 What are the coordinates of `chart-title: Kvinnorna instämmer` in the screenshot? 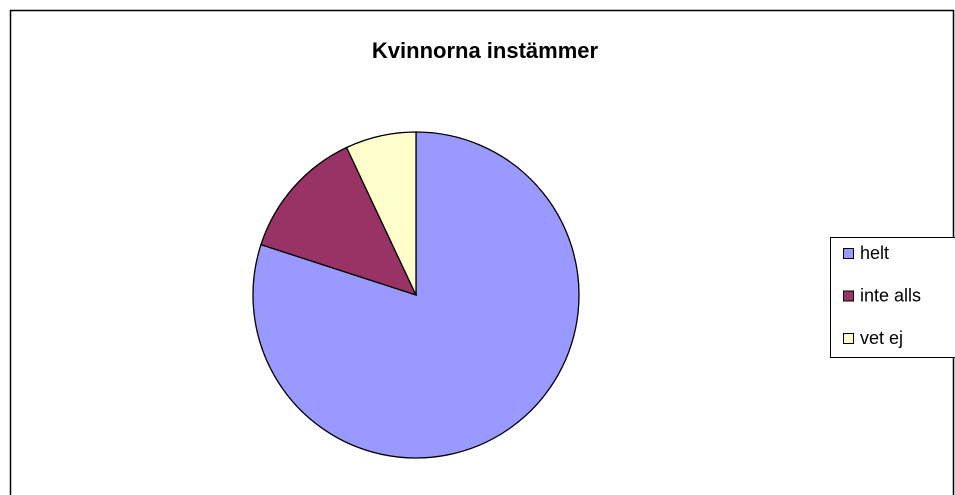 It's located at (485, 50).